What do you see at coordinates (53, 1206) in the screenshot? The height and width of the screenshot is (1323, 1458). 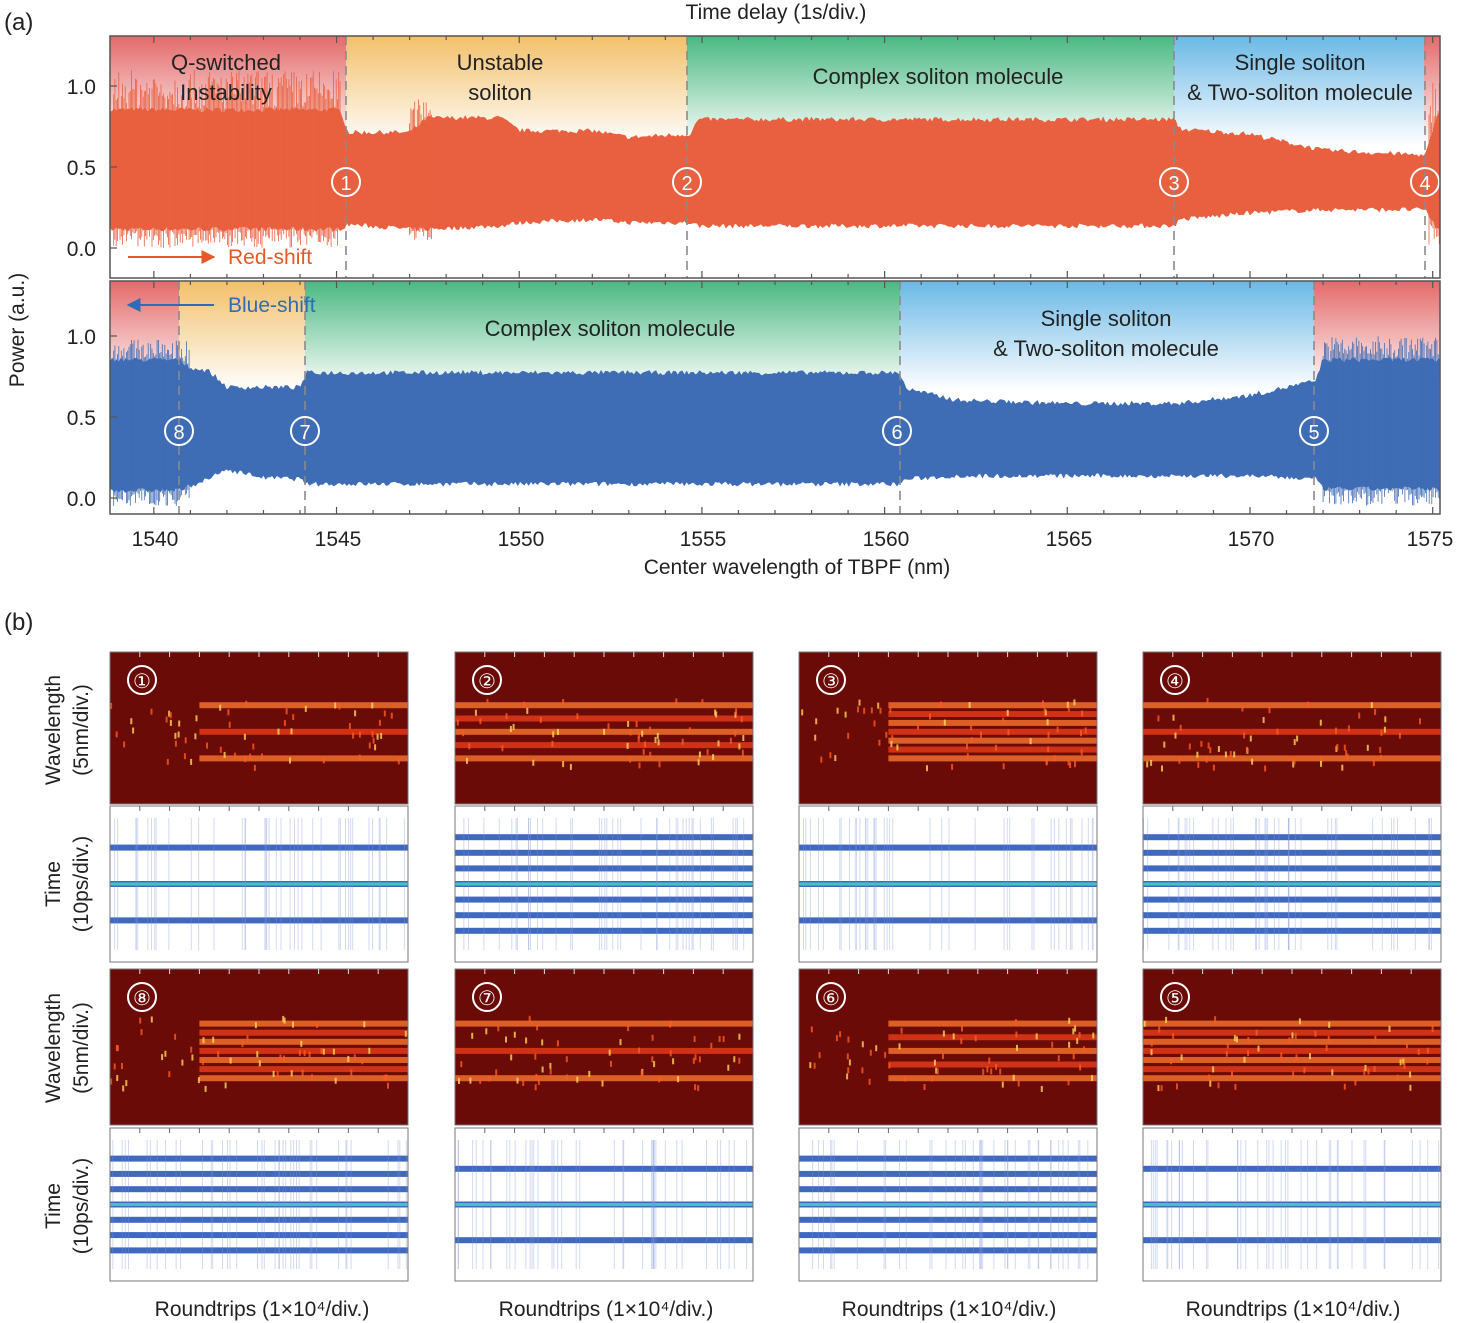 I see `svg-text: Time` at bounding box center [53, 1206].